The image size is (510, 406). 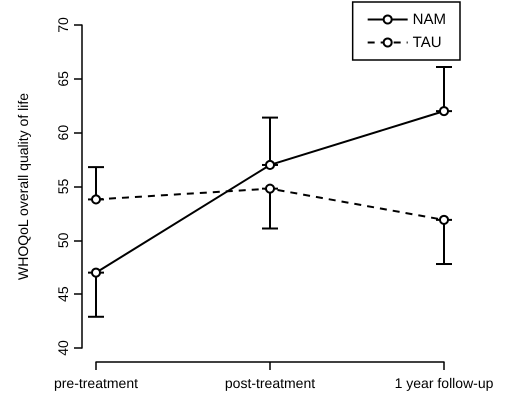 I want to click on y-tick-label: 40, so click(x=63, y=348).